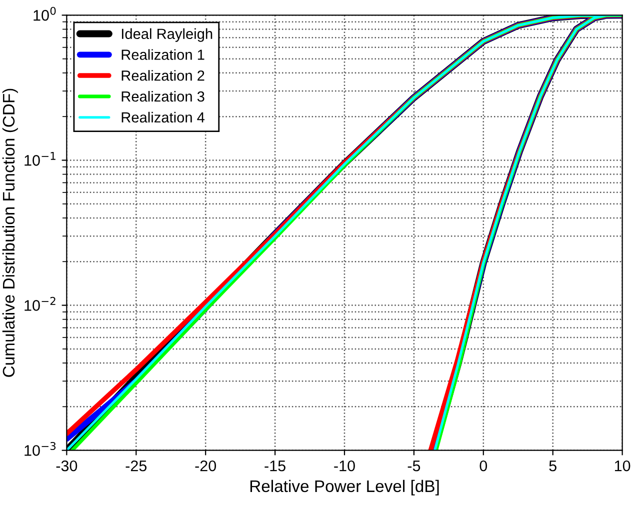 Image resolution: width=635 pixels, height=506 pixels. I want to click on y-axis-title: Cumulative Distribution Function (CDF), so click(10, 232).